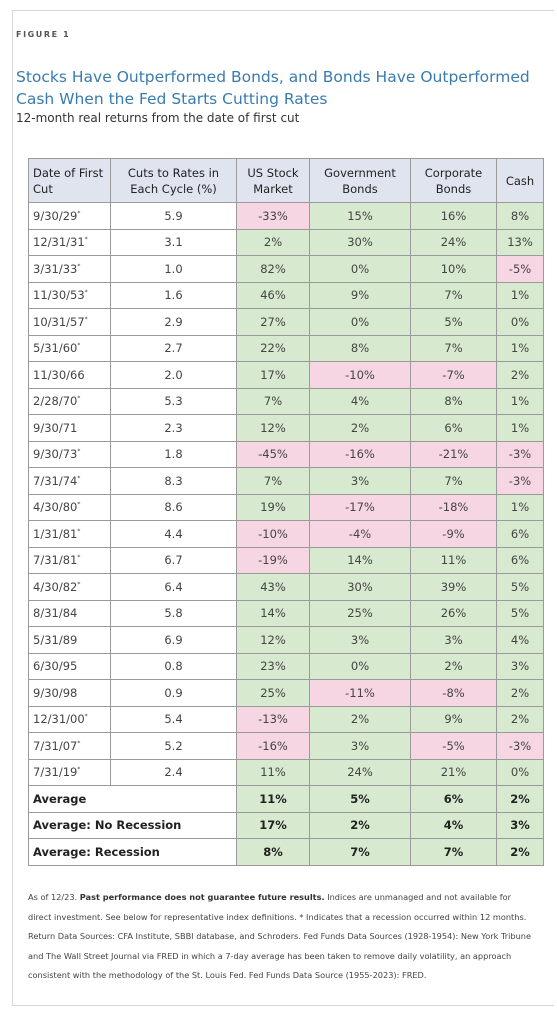  What do you see at coordinates (273, 322) in the screenshot?
I see `cell-stock: 27%` at bounding box center [273, 322].